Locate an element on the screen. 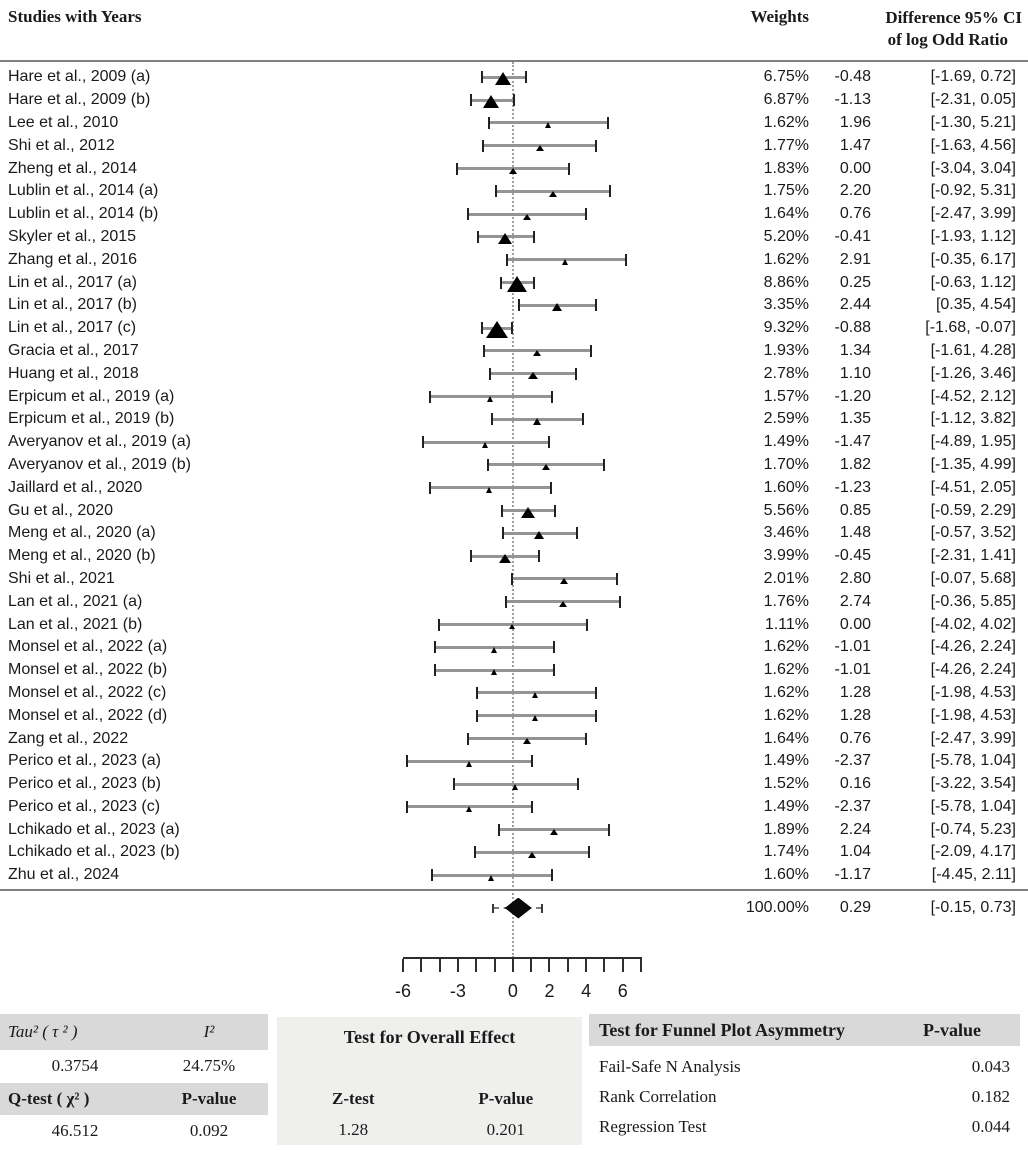 The height and width of the screenshot is (1150, 1028). study-estimate: 2.44 is located at coordinates (855, 305).